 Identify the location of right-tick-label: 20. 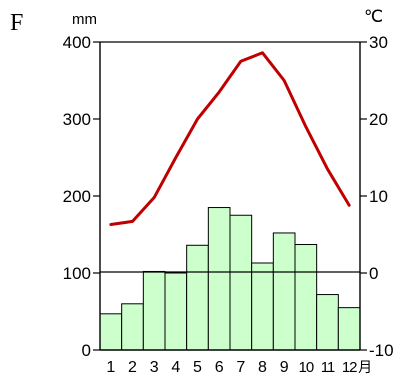
(378, 119).